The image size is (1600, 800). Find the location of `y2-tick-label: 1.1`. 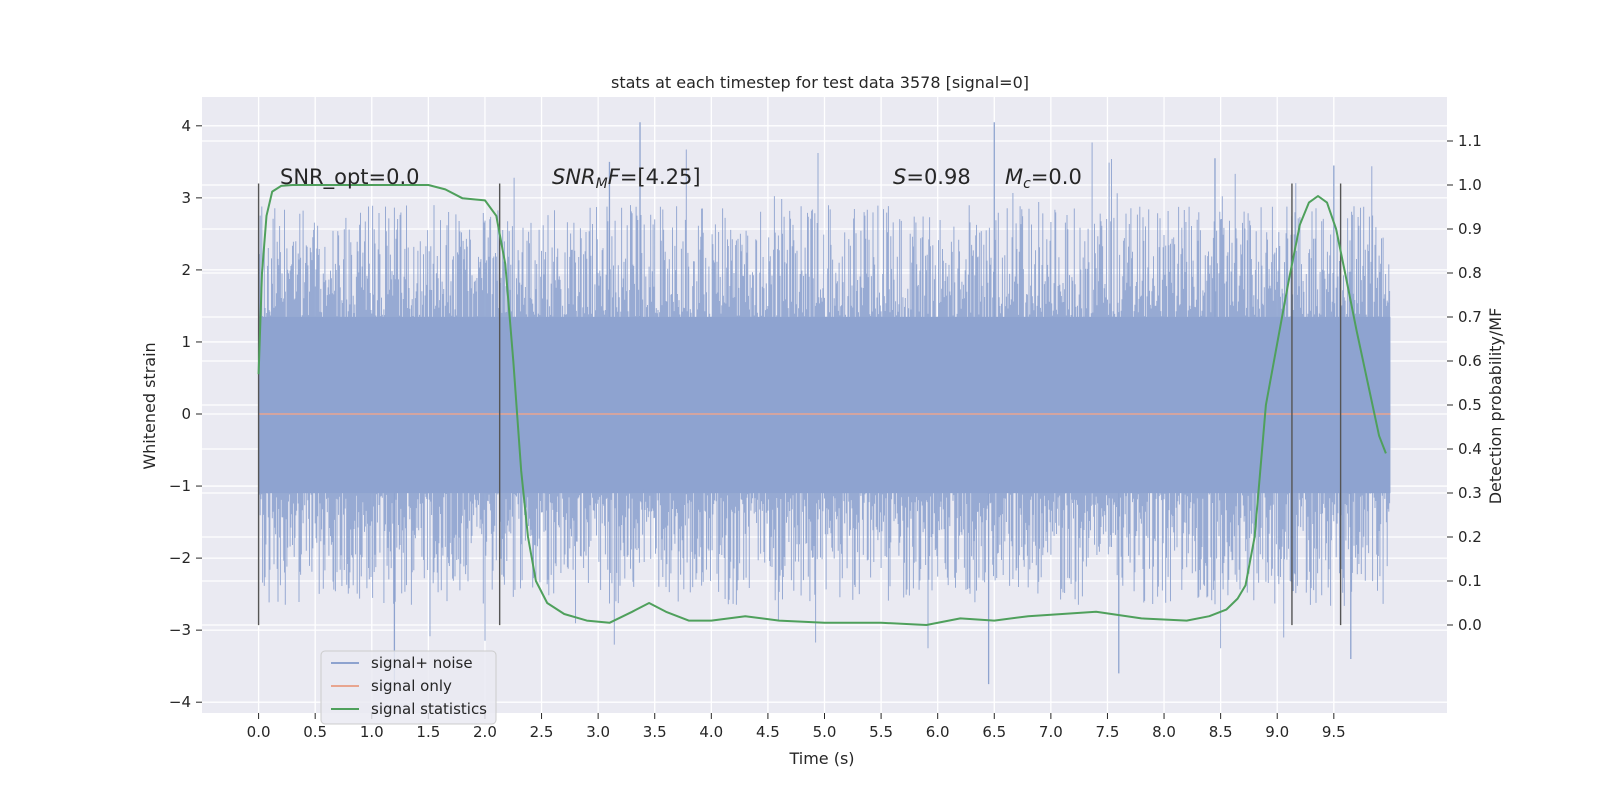

y2-tick-label: 1.1 is located at coordinates (1470, 141).